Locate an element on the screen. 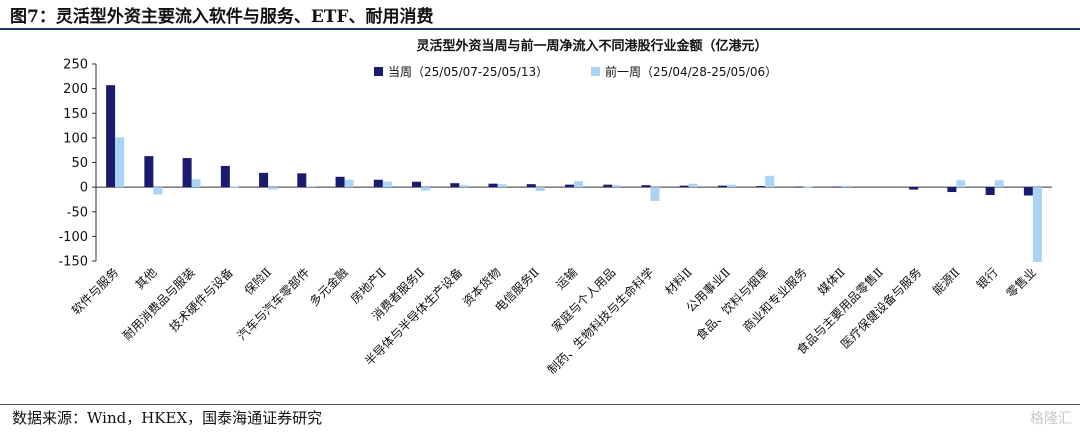  y-tick-label: 250 is located at coordinates (75, 65).